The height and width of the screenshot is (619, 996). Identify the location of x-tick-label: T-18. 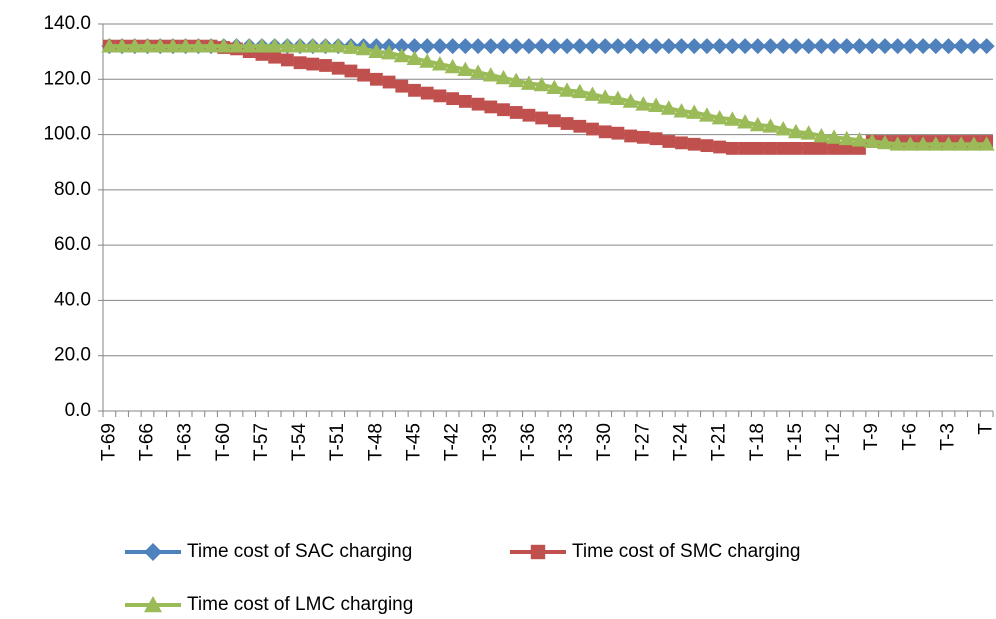
(757, 442).